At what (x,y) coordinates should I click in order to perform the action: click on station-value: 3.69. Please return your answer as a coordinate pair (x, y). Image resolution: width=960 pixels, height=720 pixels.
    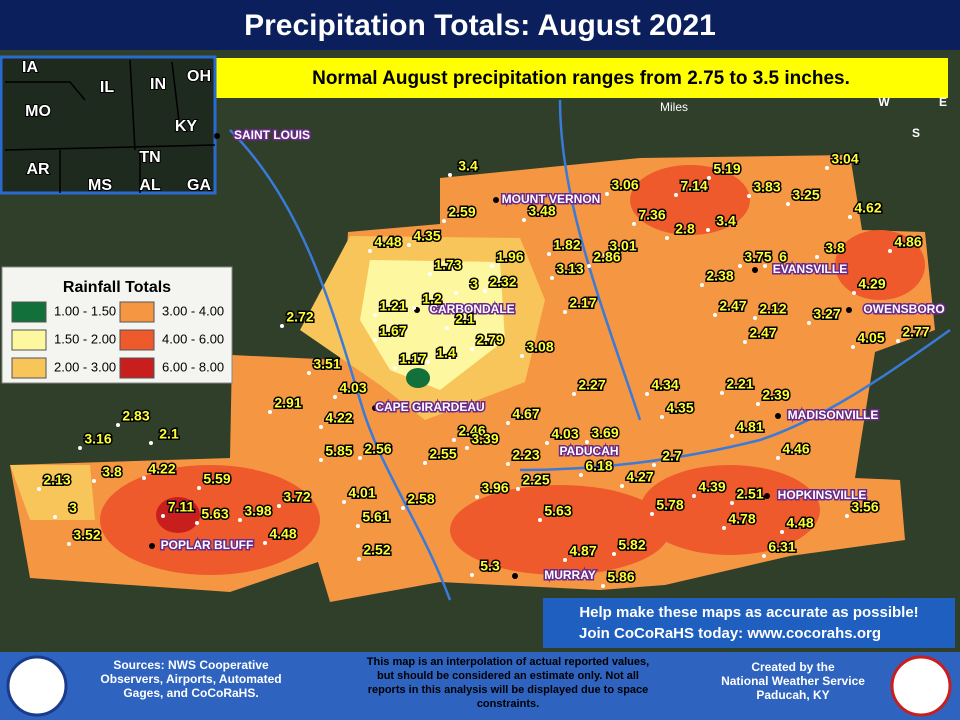
    Looking at the image, I should click on (604, 433).